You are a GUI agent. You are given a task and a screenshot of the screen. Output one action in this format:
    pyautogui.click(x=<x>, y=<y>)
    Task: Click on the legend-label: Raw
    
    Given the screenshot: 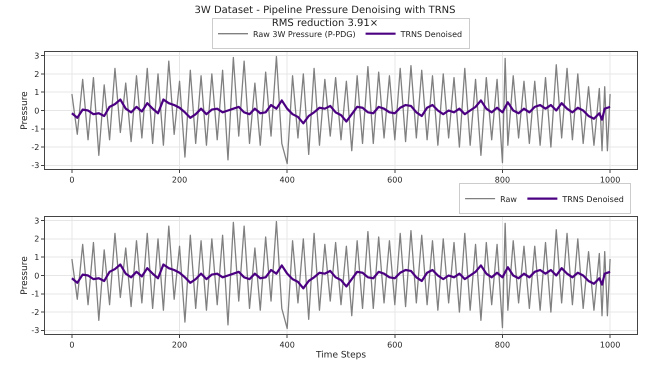 What is the action you would take?
    pyautogui.click(x=509, y=199)
    